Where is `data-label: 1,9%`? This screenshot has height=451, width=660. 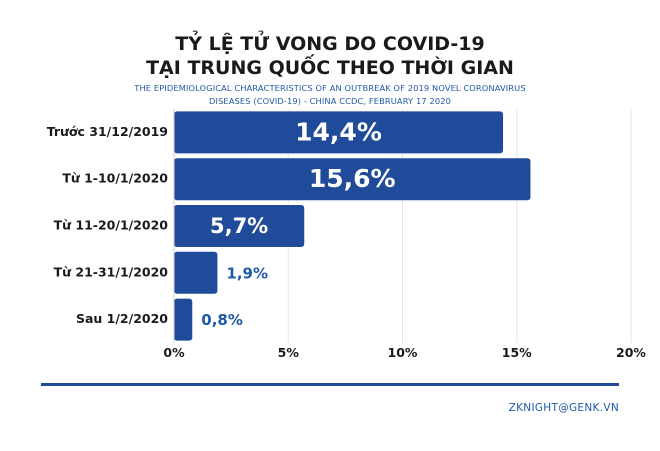 data-label: 1,9% is located at coordinates (247, 273).